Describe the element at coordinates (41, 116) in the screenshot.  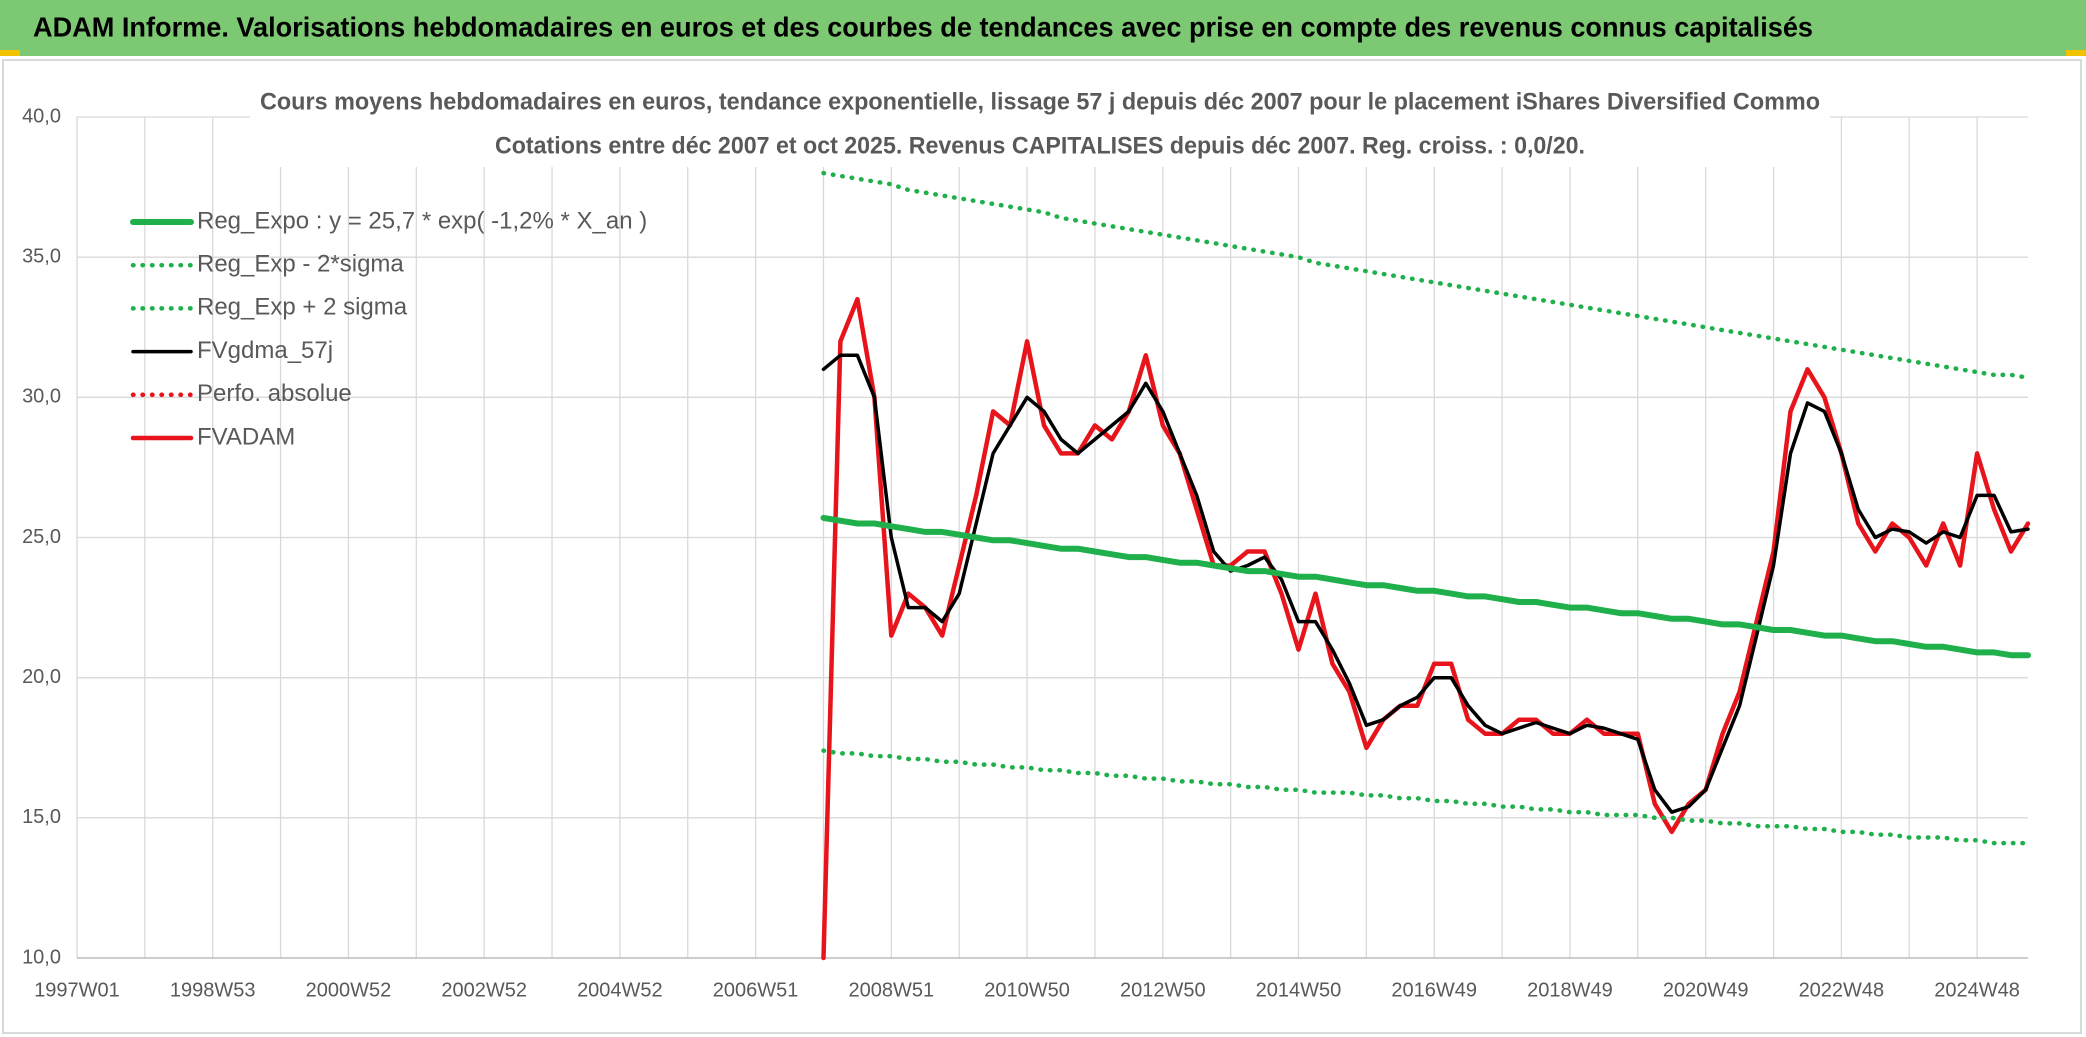
I see `y-tick-label: 40,0` at that location.